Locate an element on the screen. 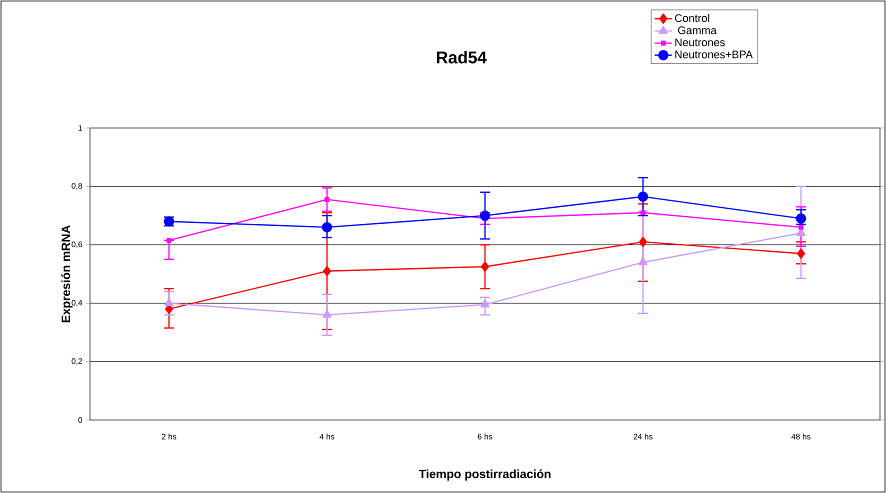 The height and width of the screenshot is (493, 886). y-tick-label: 0 is located at coordinates (80, 420).